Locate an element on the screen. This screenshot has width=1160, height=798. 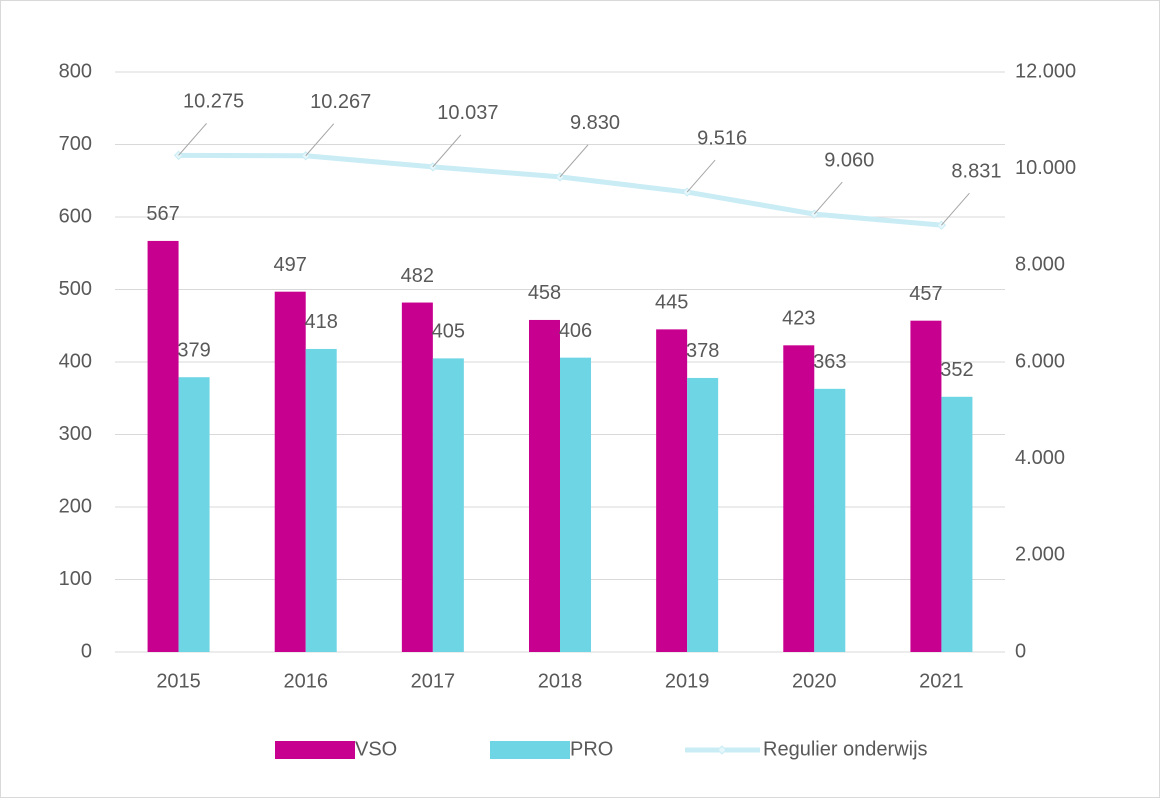
y2-tick-label: 10.000 is located at coordinates (1045, 168).